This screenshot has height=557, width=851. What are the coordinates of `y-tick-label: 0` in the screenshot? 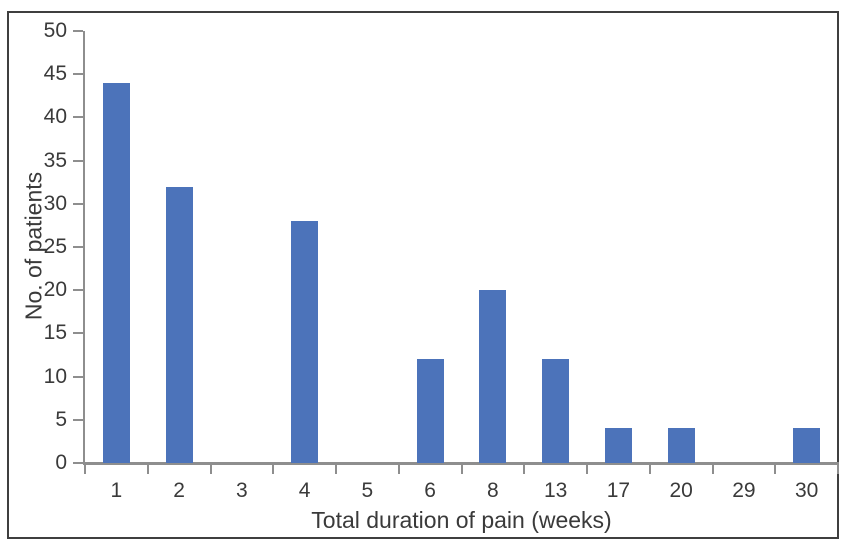 It's located at (61, 462).